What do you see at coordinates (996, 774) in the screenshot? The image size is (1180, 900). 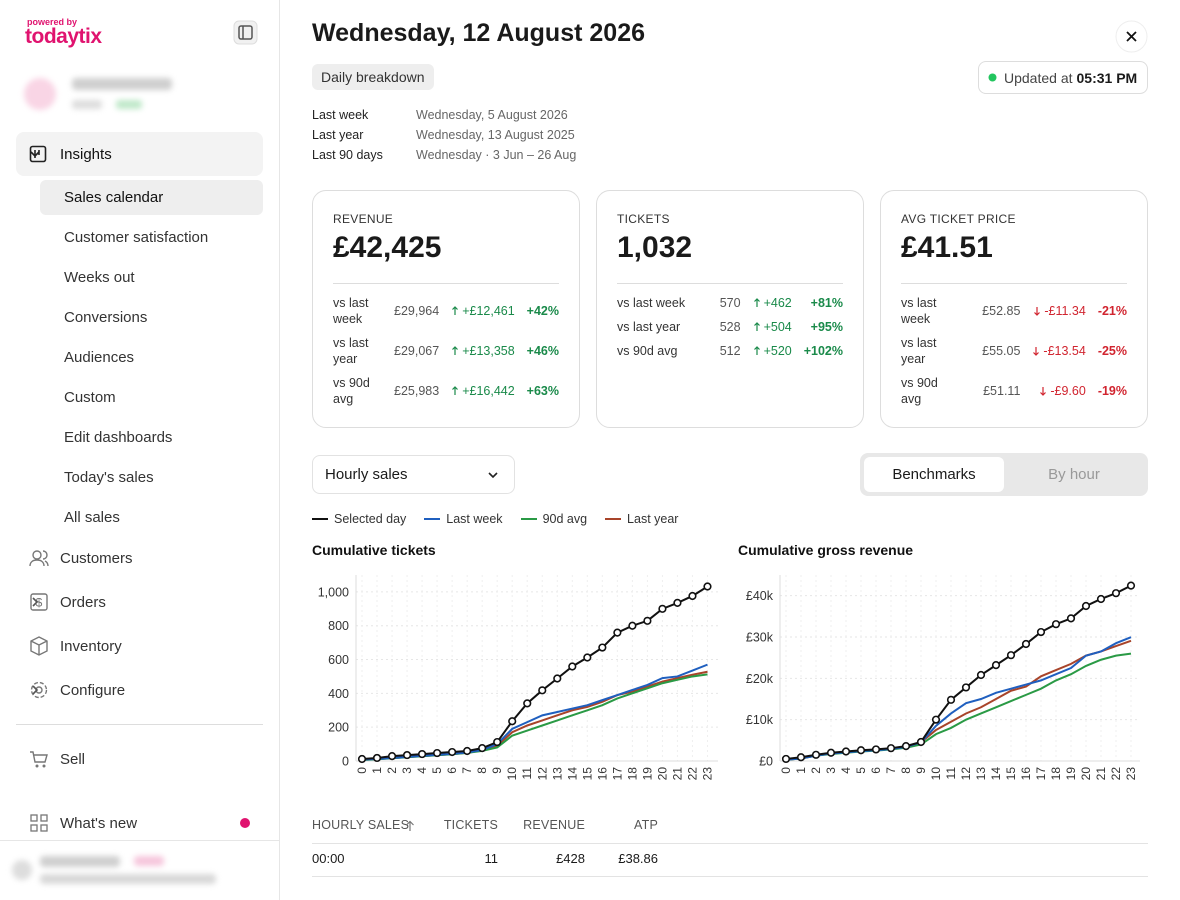 I see `x-tick-label: 14` at bounding box center [996, 774].